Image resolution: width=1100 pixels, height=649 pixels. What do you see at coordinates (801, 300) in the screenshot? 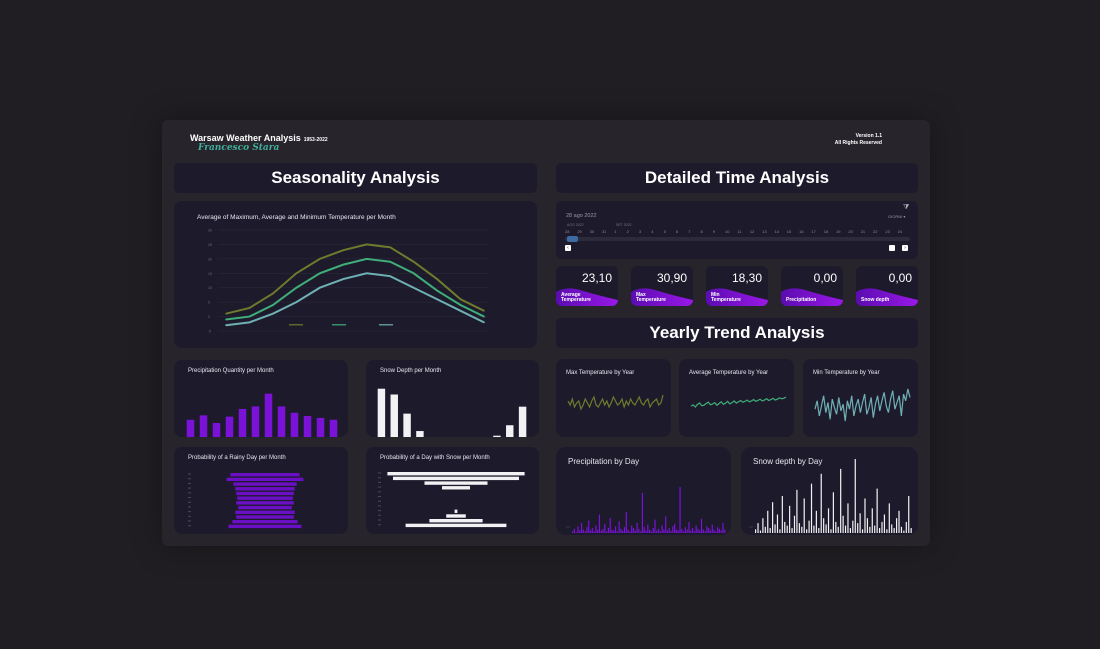
I see `kpi-label: Precipitation` at bounding box center [801, 300].